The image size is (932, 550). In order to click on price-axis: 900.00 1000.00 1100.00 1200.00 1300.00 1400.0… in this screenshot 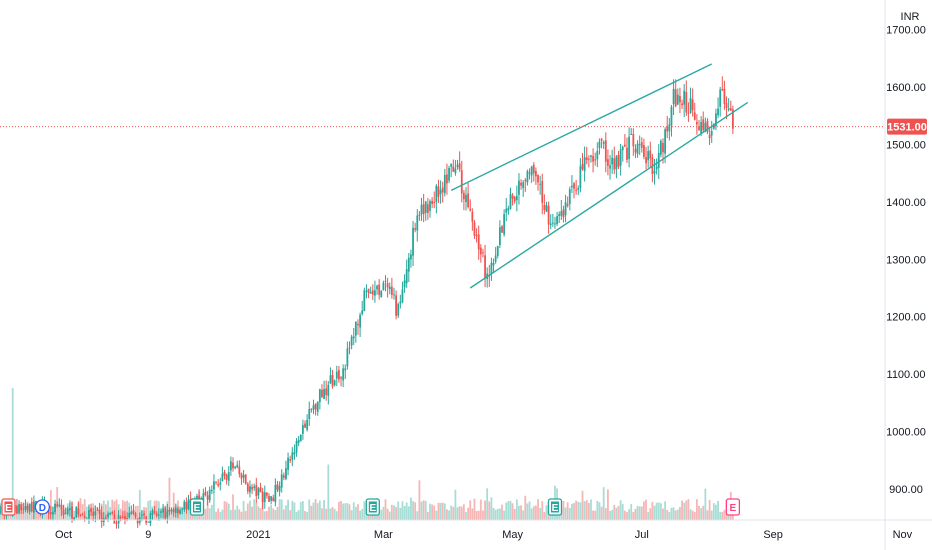, I will do `click(906, 260)`.